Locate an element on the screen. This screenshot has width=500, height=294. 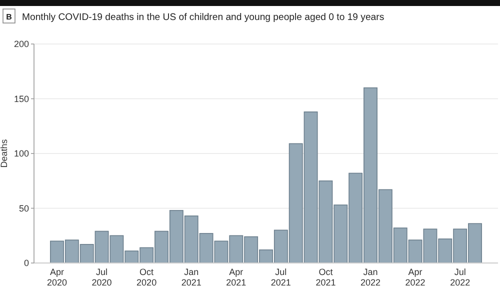
chart-title: Monthly COVID-19 deaths in the US of children and young people aged 0 to 19 years is located at coordinates (203, 17).